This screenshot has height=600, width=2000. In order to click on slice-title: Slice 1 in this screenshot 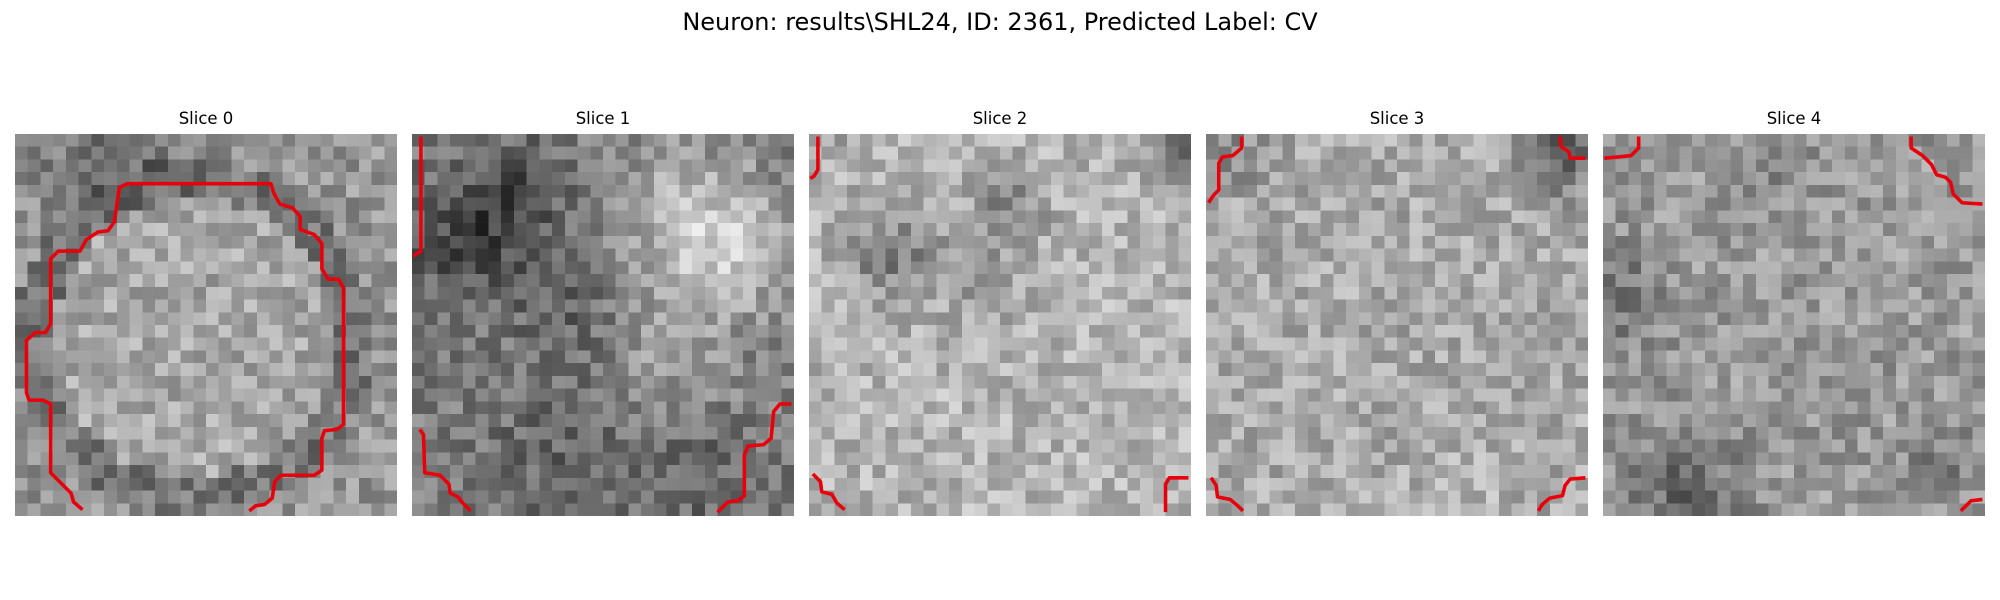, I will do `click(603, 118)`.